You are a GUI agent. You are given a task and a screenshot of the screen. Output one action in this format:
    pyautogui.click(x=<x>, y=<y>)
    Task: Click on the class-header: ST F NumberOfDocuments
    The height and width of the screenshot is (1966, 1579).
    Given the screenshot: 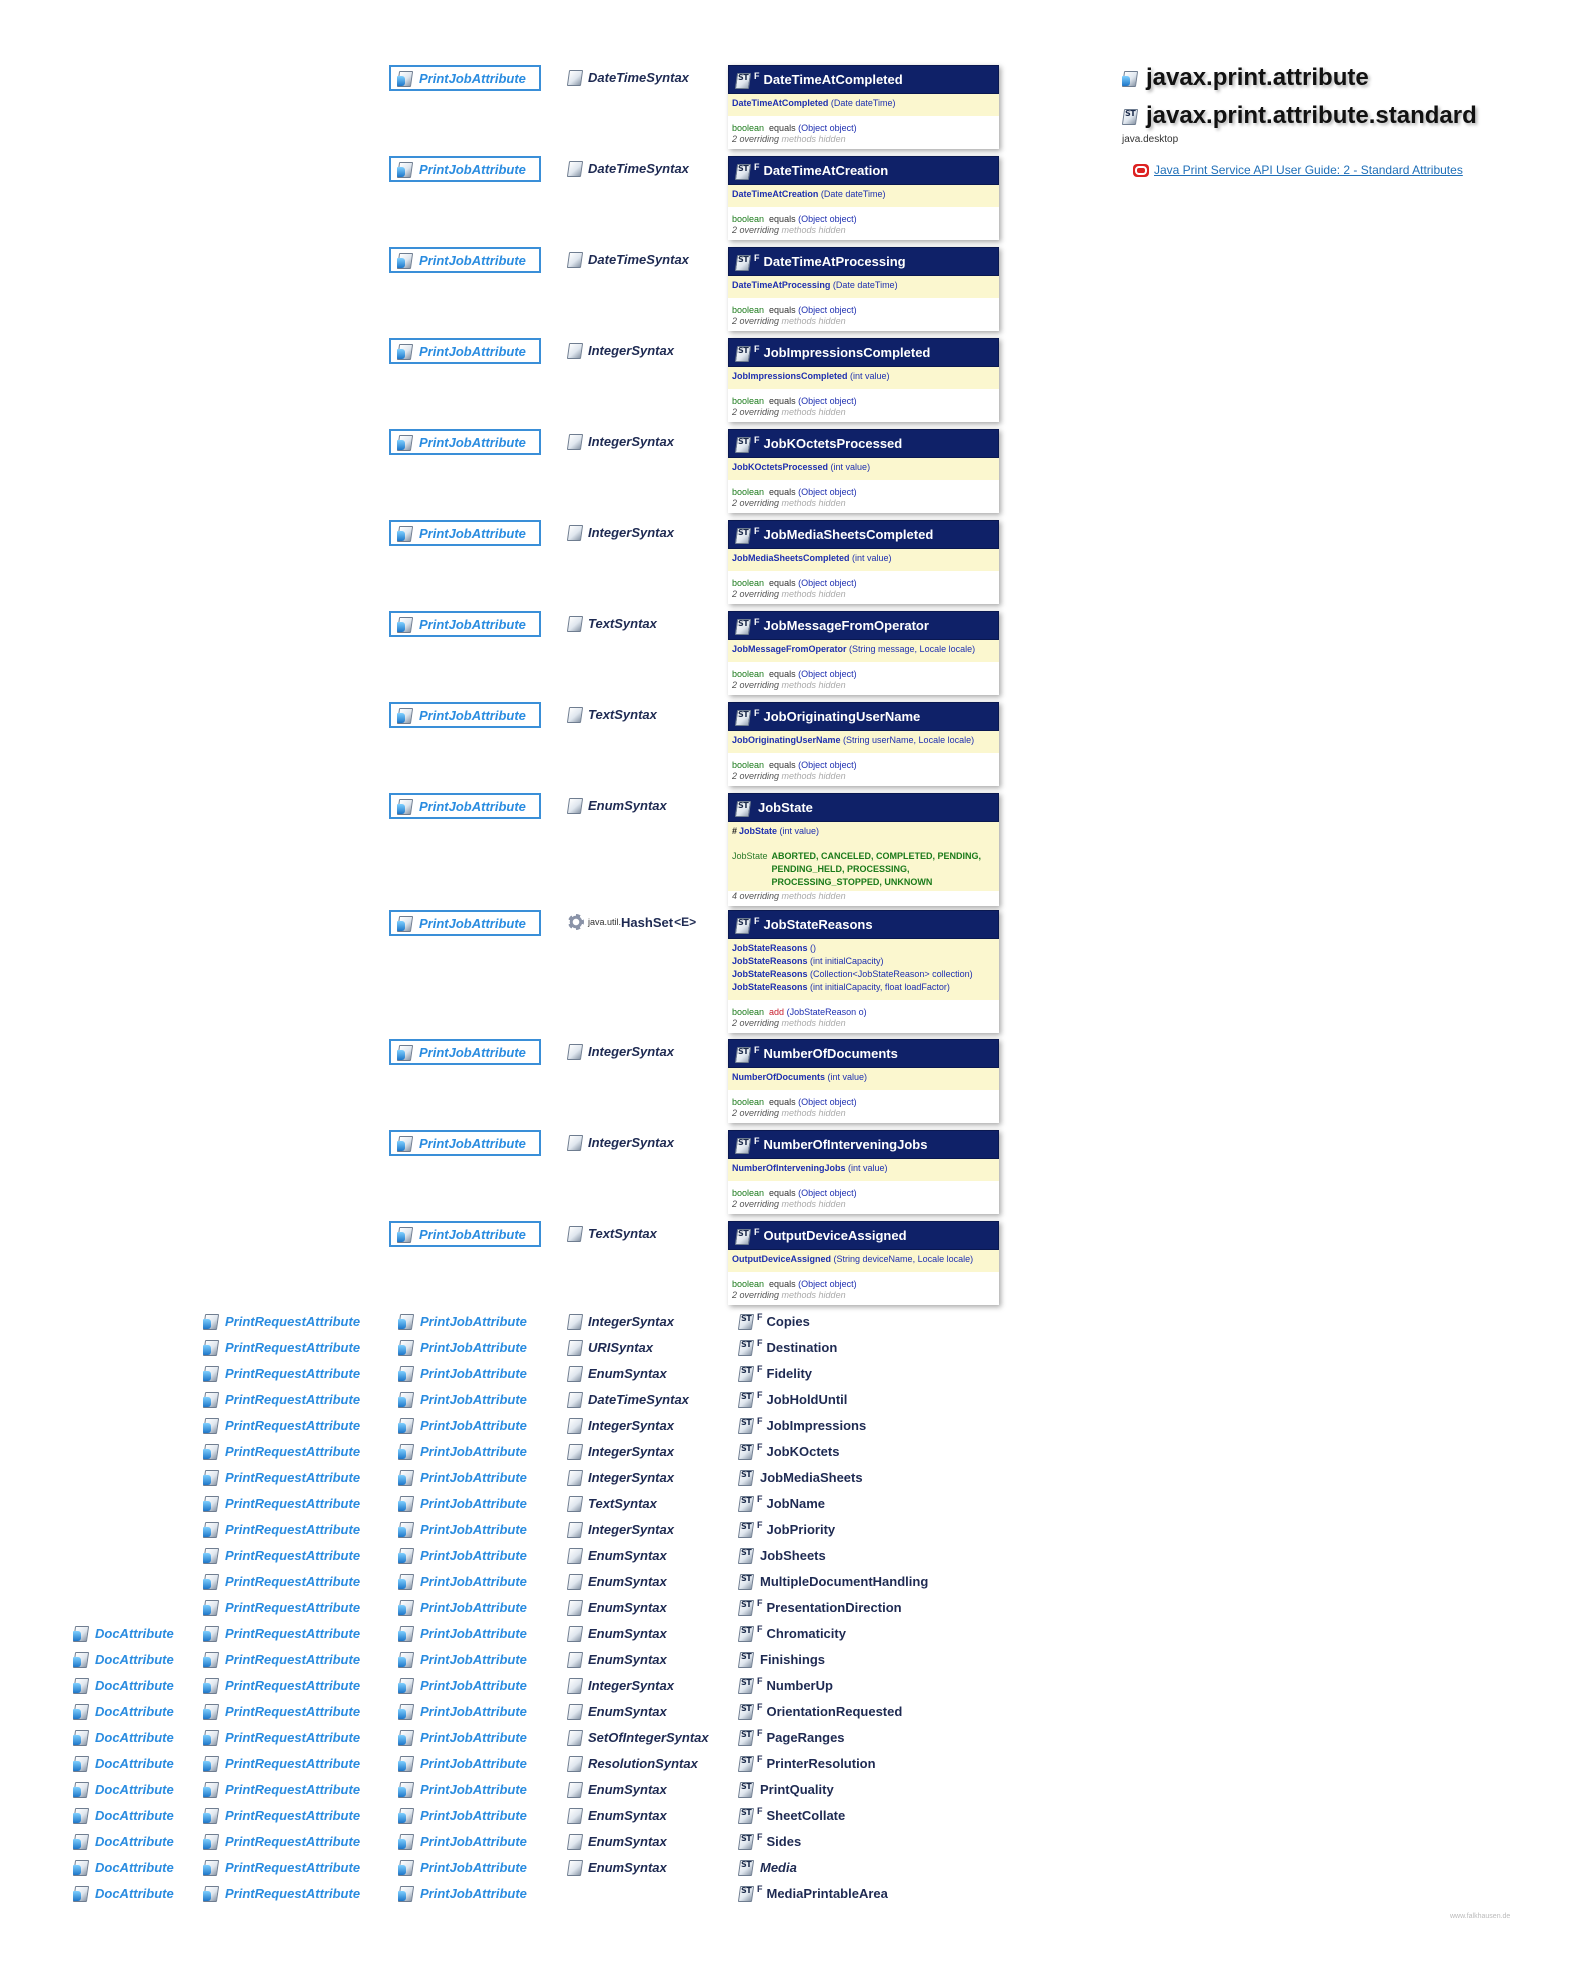 What is the action you would take?
    pyautogui.click(x=863, y=1053)
    